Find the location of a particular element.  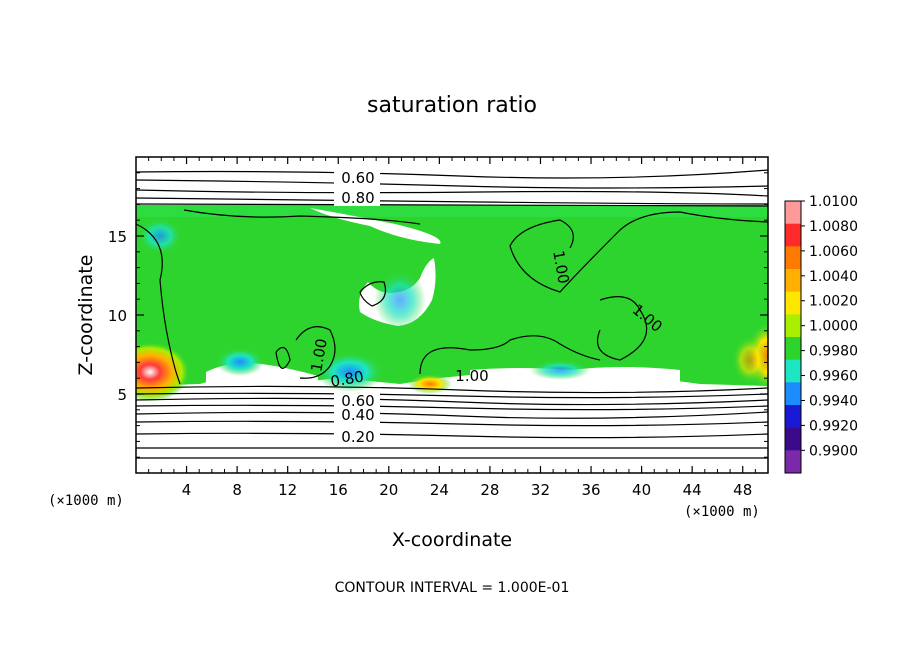

colorbar-label: 1.0100 is located at coordinates (833, 202).